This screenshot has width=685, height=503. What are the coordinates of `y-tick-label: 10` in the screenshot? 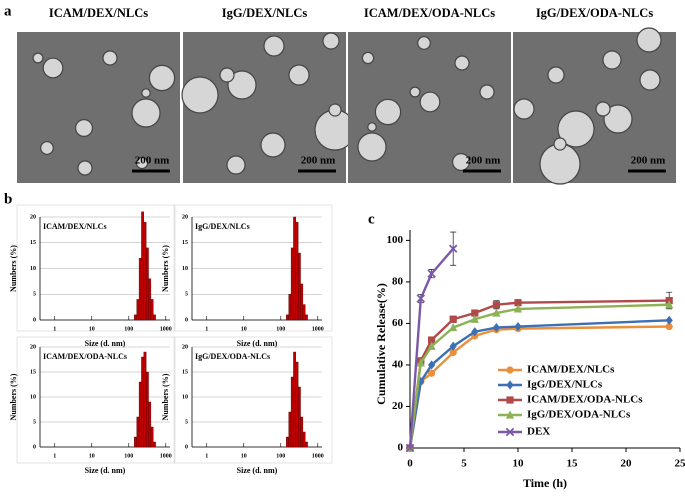 It's located at (33, 397).